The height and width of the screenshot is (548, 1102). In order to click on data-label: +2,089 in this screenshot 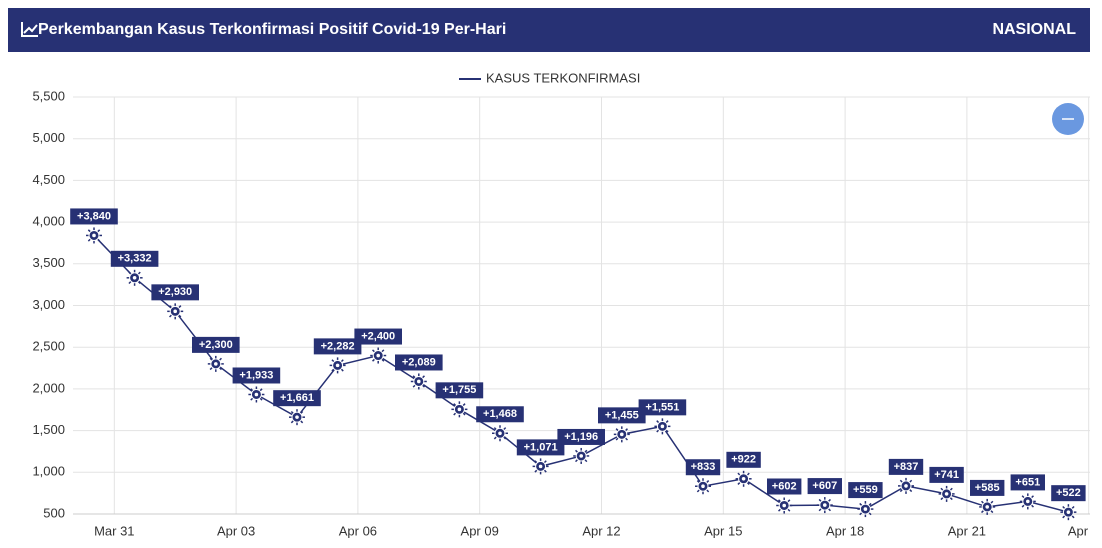, I will do `click(419, 362)`.